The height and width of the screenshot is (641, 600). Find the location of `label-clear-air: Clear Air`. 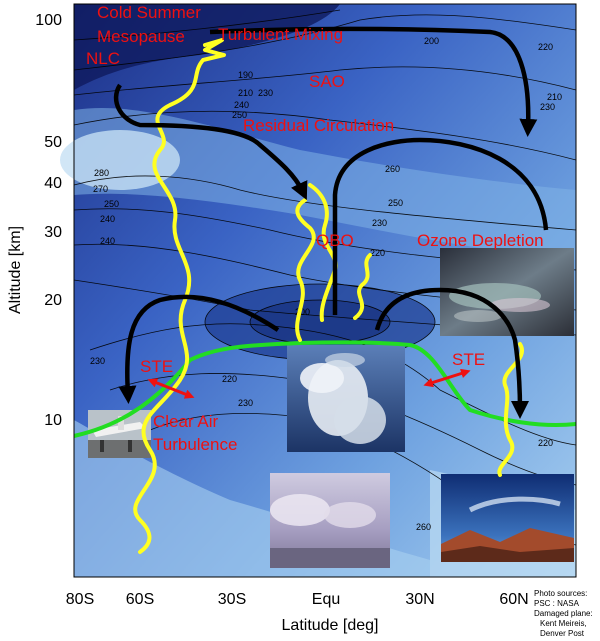

label-clear-air: Clear Air is located at coordinates (186, 421).